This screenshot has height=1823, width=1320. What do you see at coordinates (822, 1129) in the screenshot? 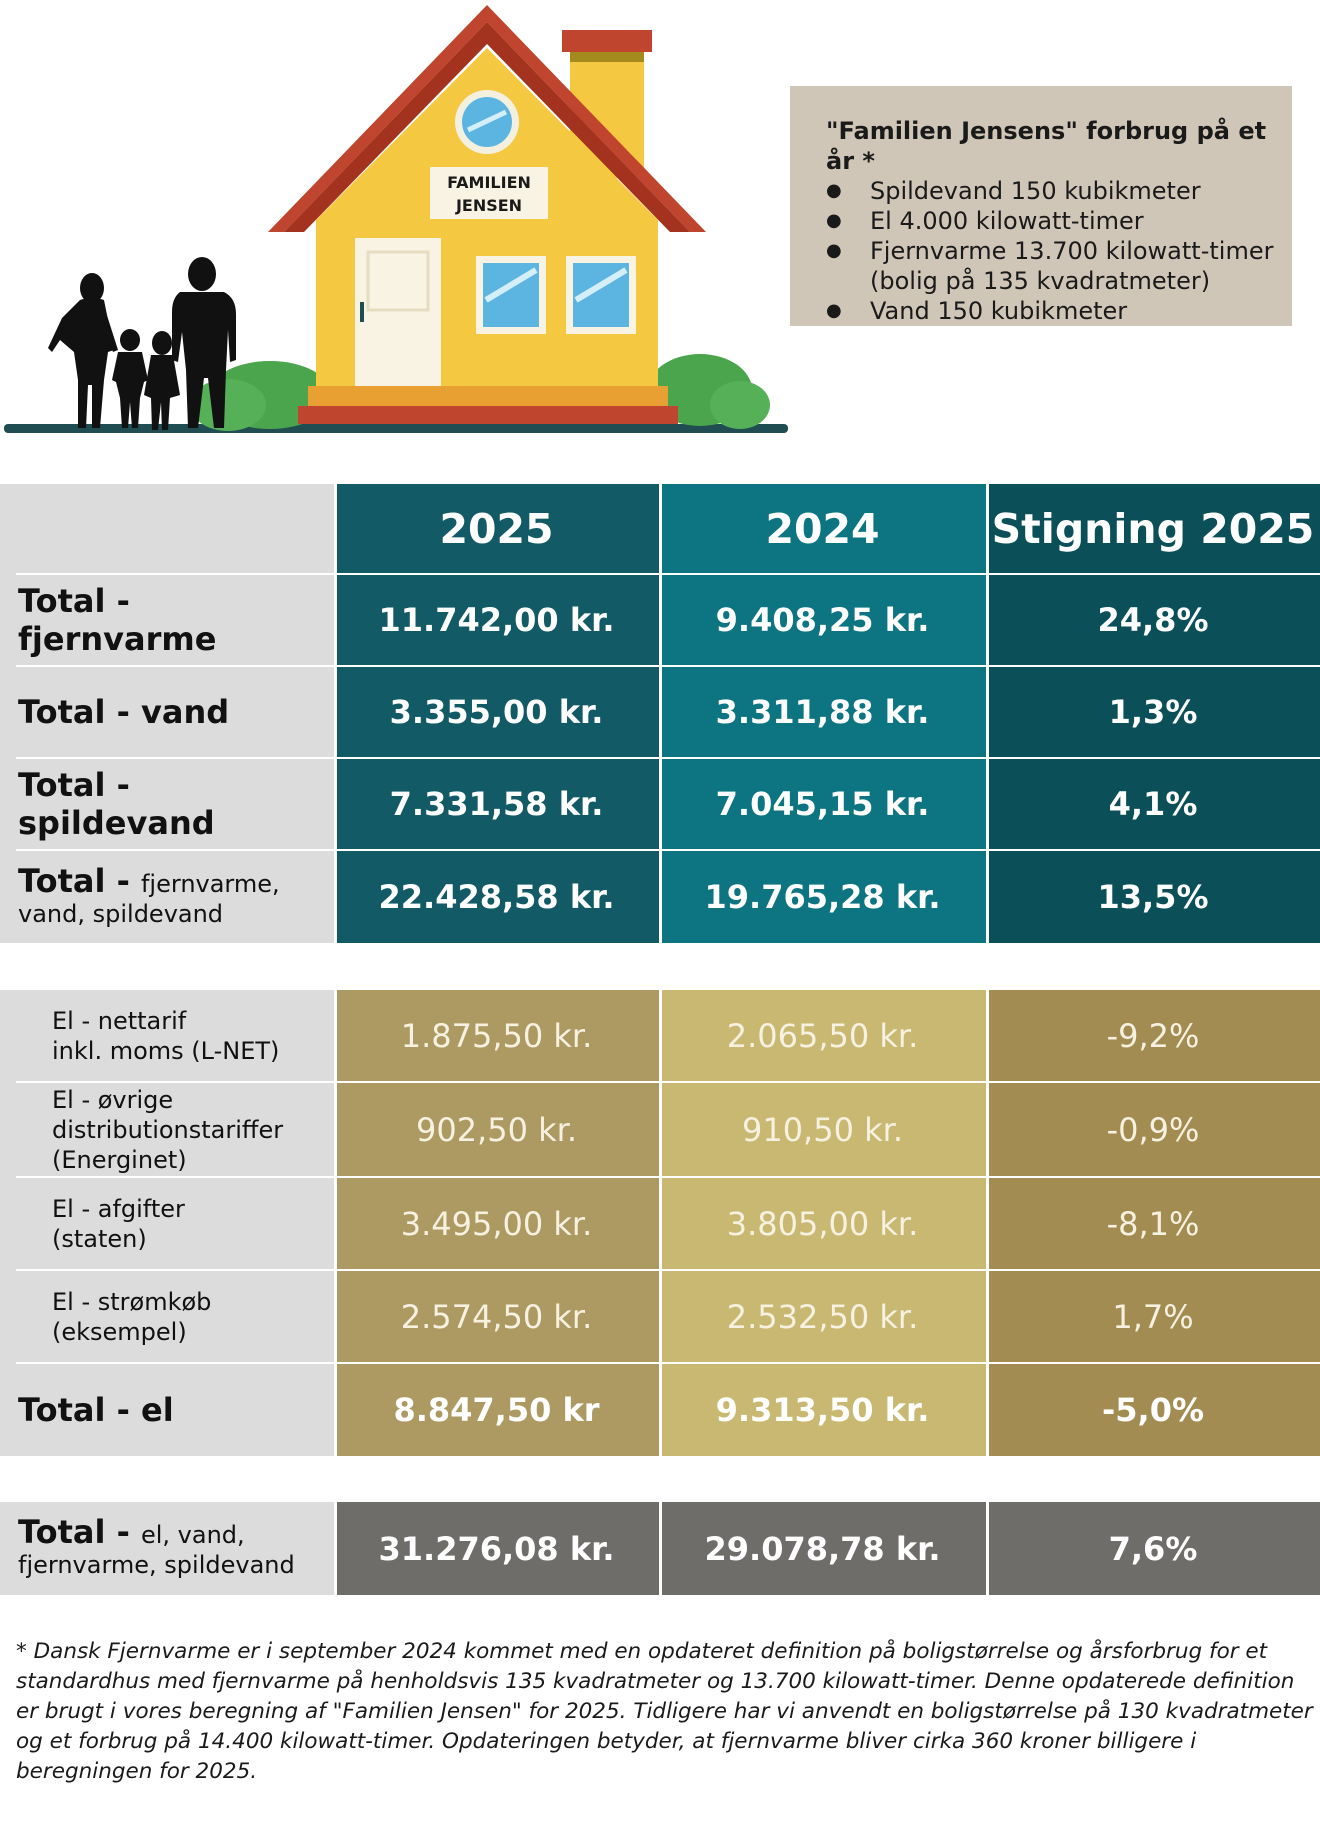
I see `value-2024: 910,50 kr.` at bounding box center [822, 1129].